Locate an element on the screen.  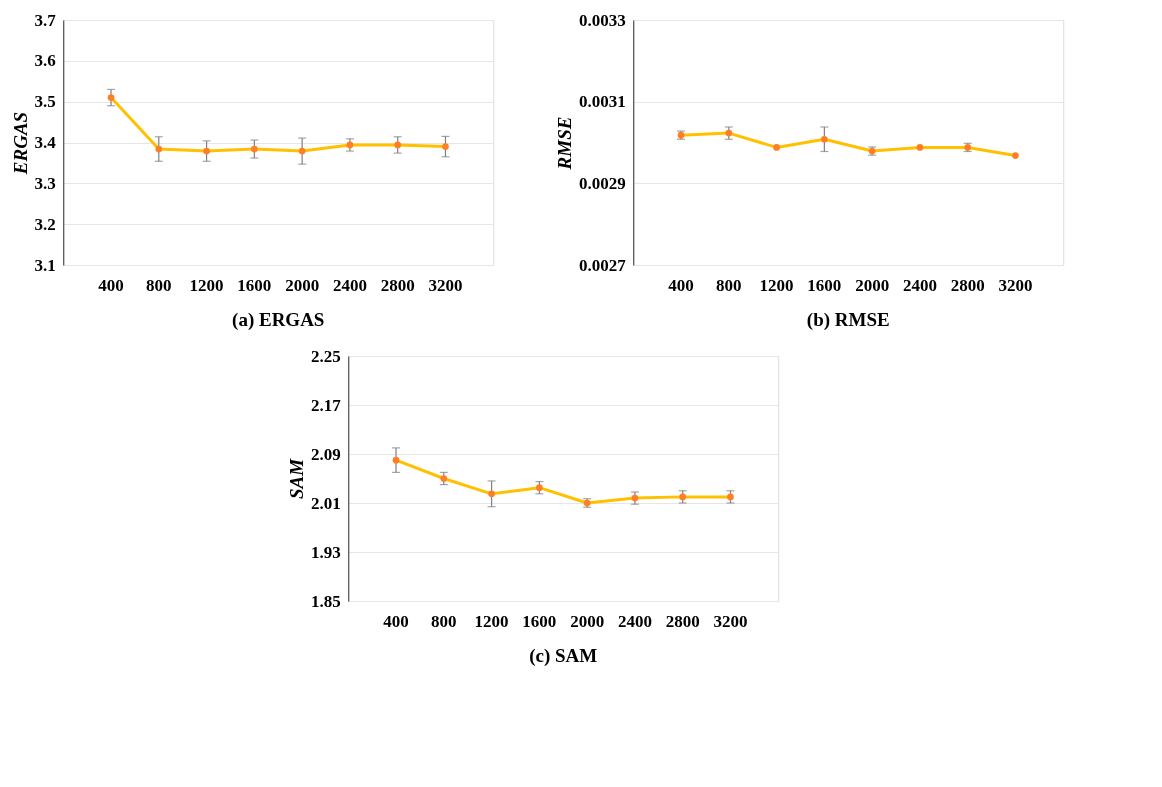
y-tick-label: 0.0033 is located at coordinates (602, 20).